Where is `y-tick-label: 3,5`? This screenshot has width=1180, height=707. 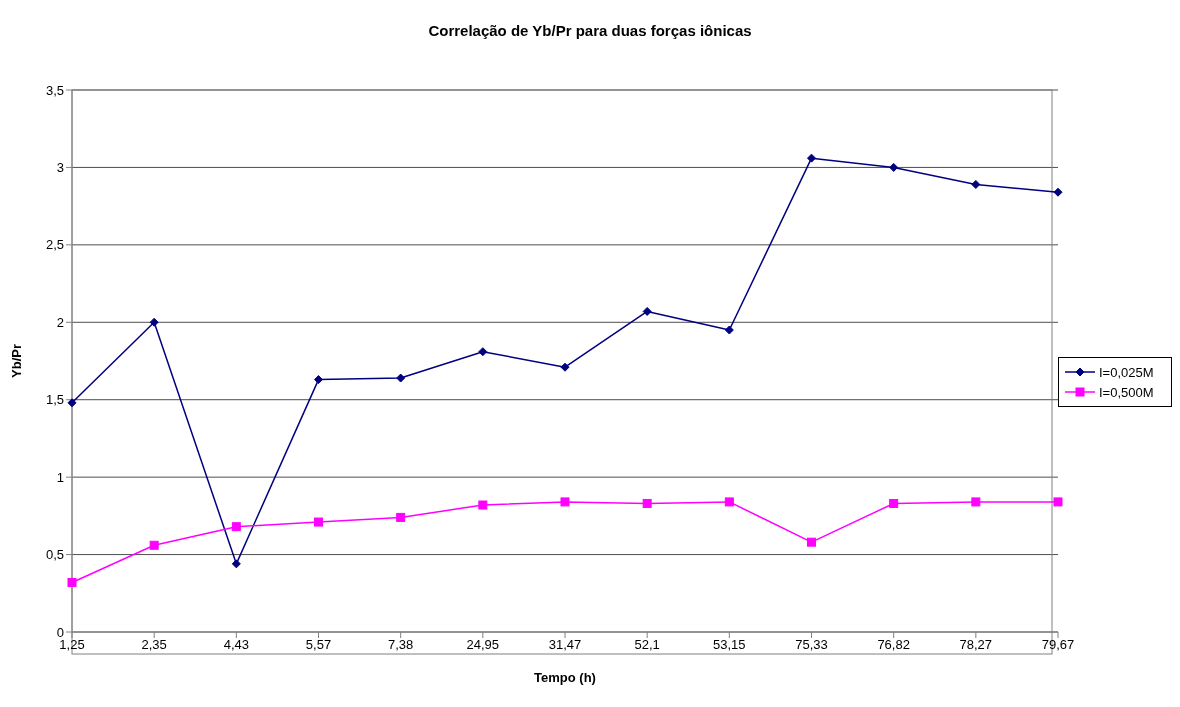 y-tick-label: 3,5 is located at coordinates (54, 90).